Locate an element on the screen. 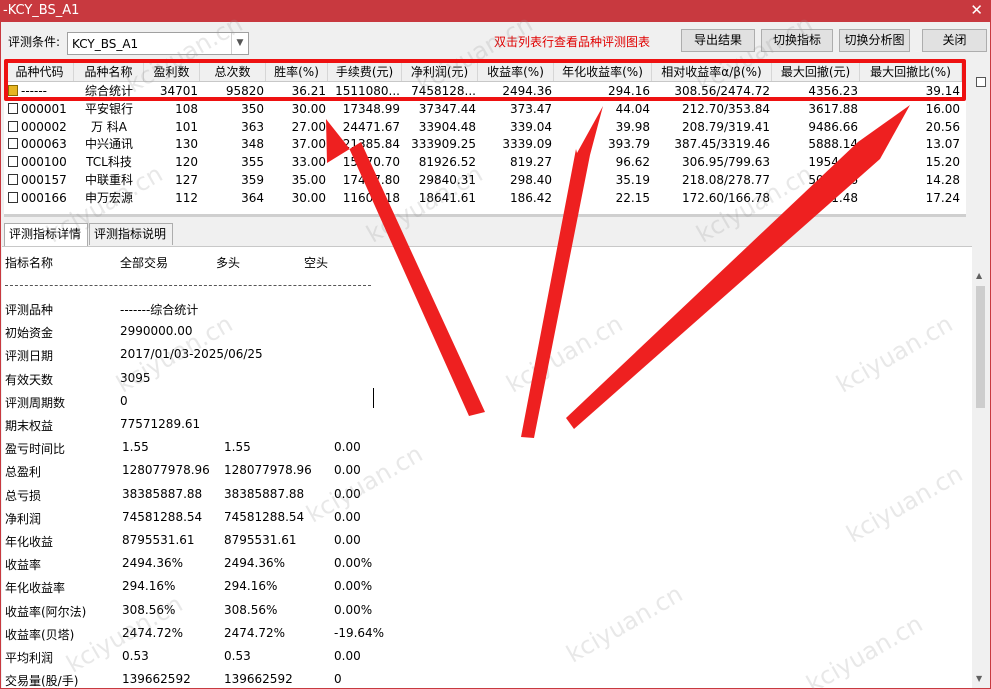 The image size is (991, 689). table-cell: 35.19 is located at coordinates (632, 180).